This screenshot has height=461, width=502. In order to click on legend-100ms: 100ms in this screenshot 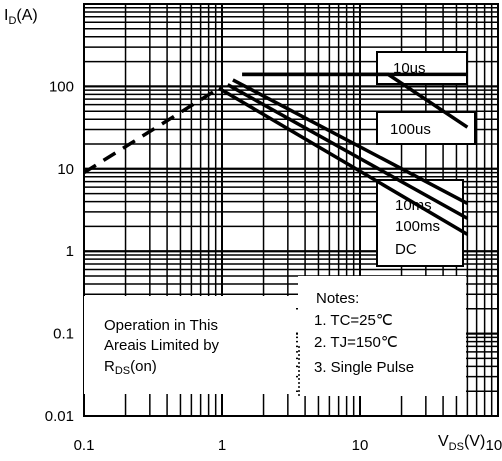, I will do `click(417, 226)`.